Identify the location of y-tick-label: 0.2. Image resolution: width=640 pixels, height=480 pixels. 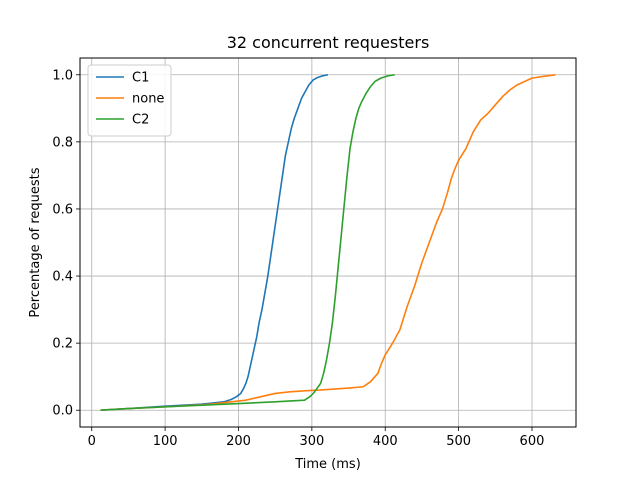
(62, 344).